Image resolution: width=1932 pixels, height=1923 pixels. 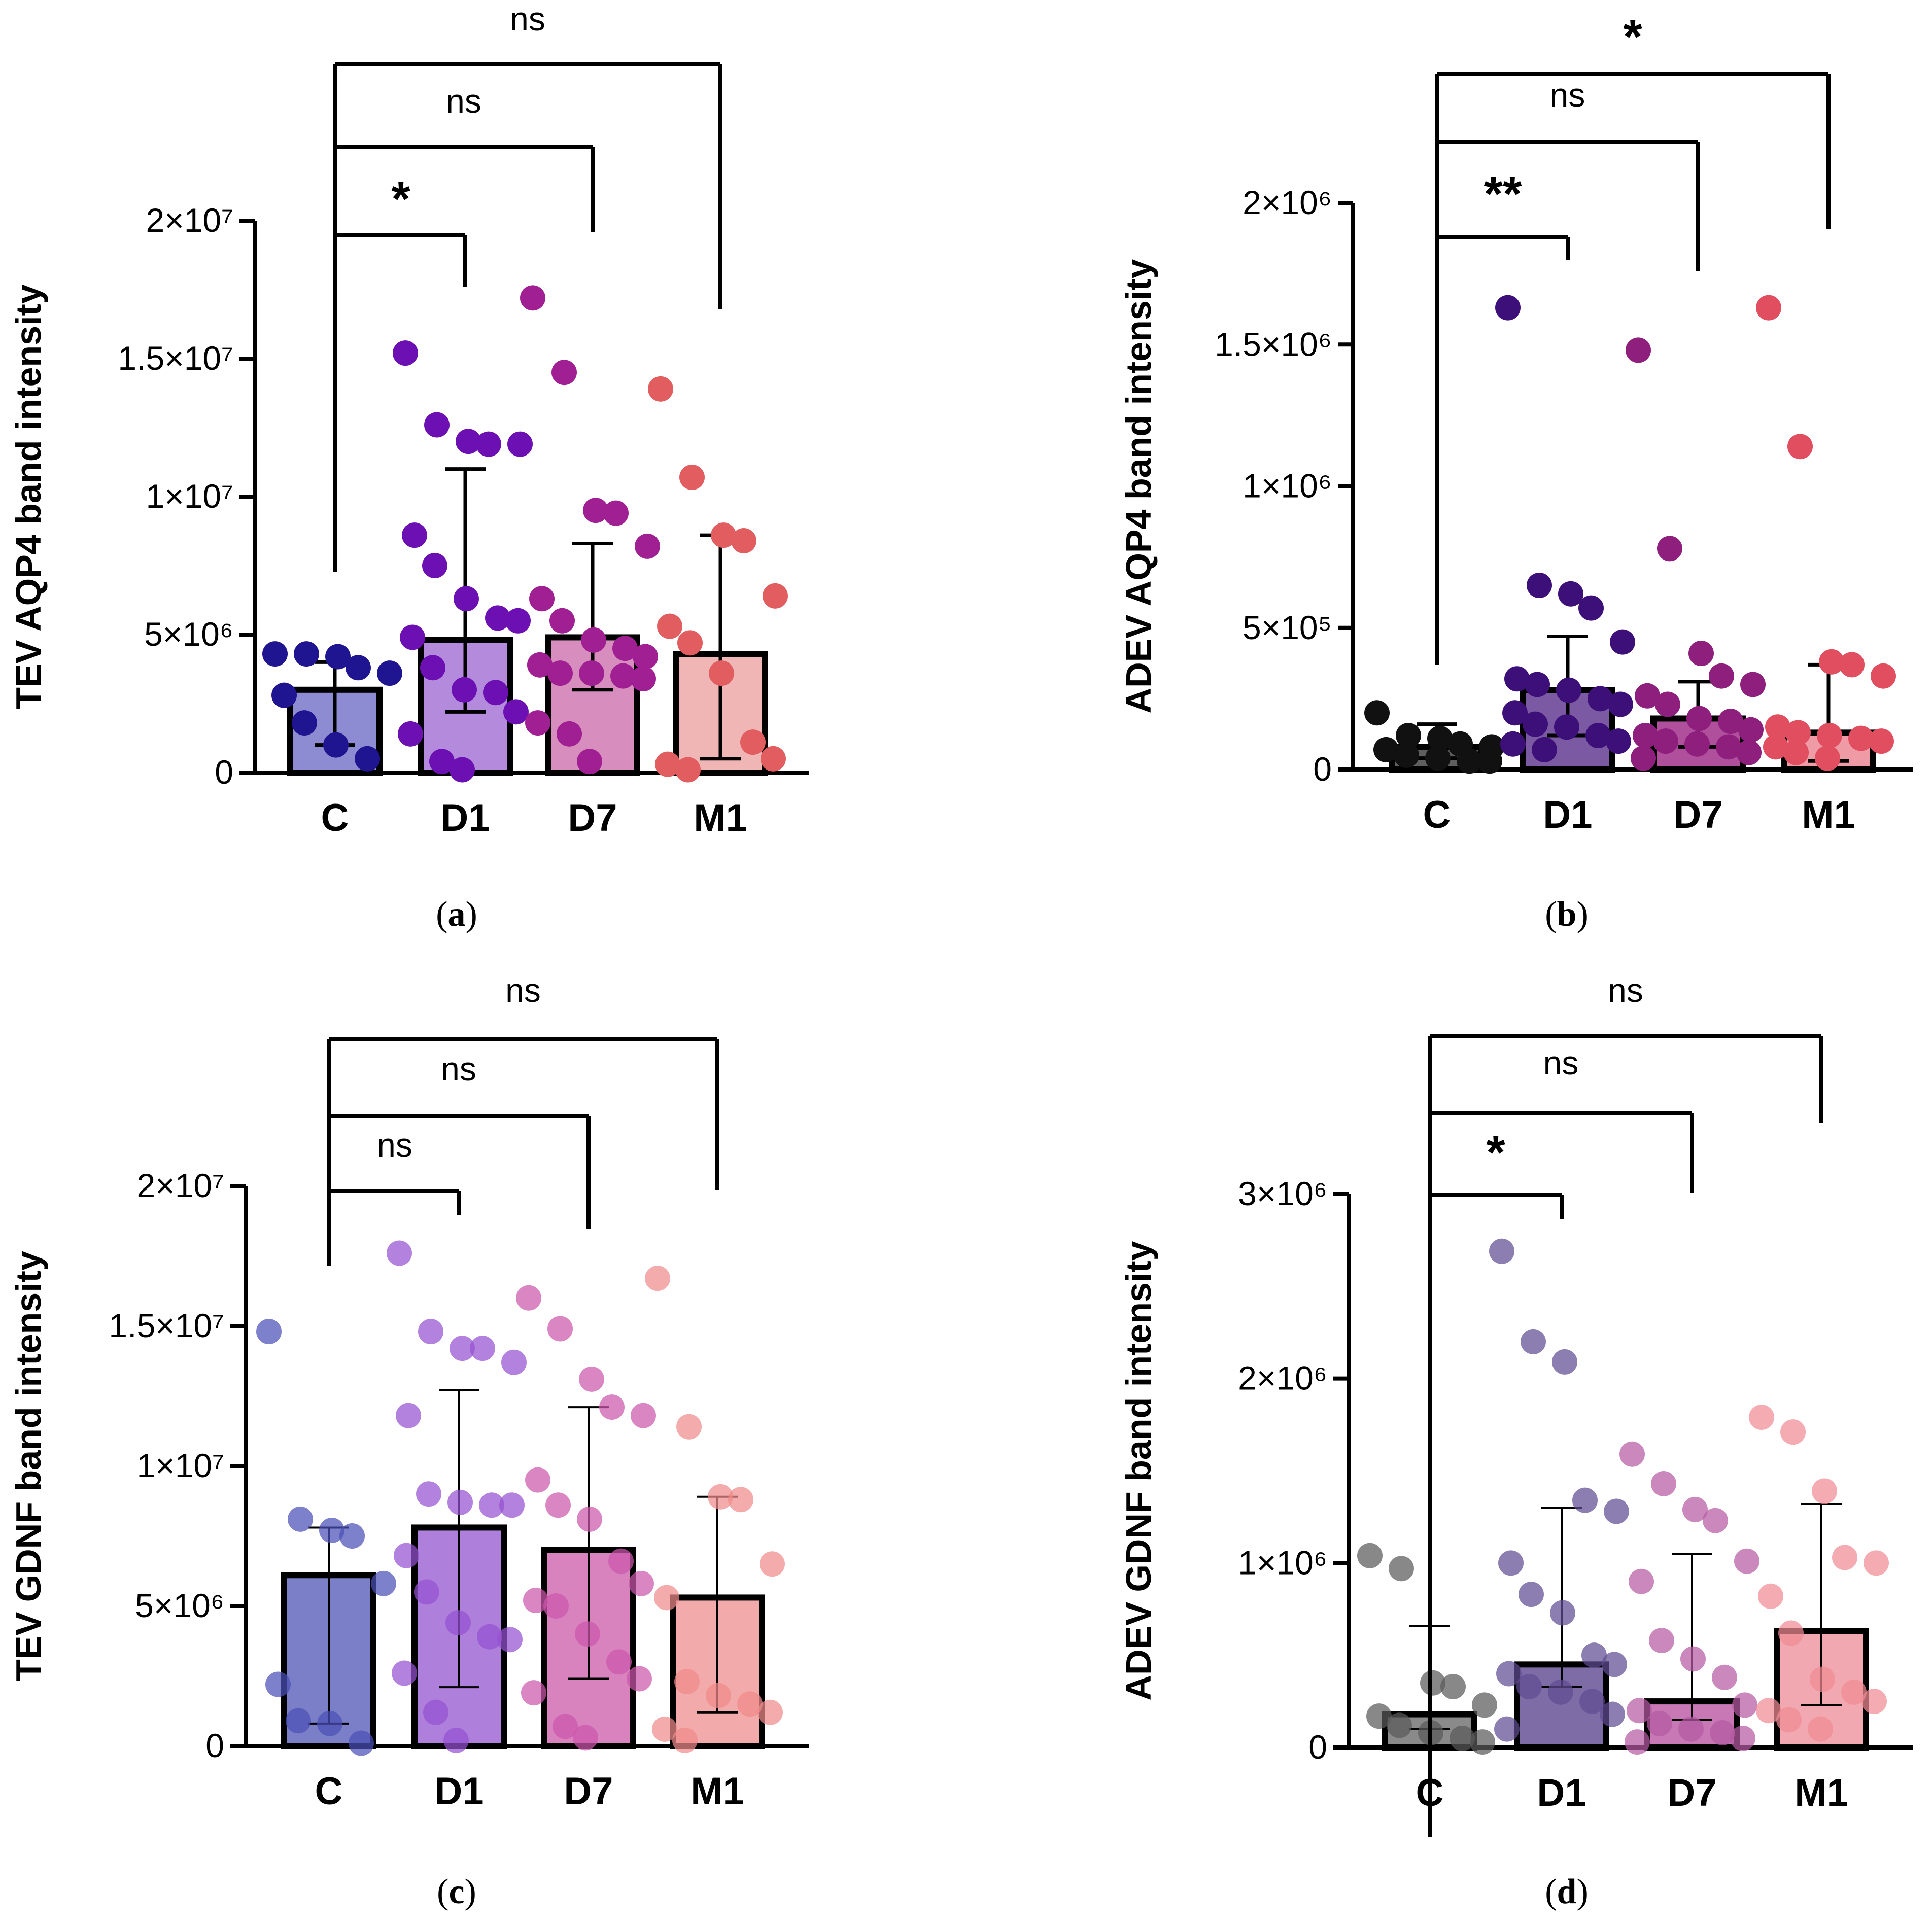 What do you see at coordinates (1503, 194) in the screenshot?
I see `sig-label: **` at bounding box center [1503, 194].